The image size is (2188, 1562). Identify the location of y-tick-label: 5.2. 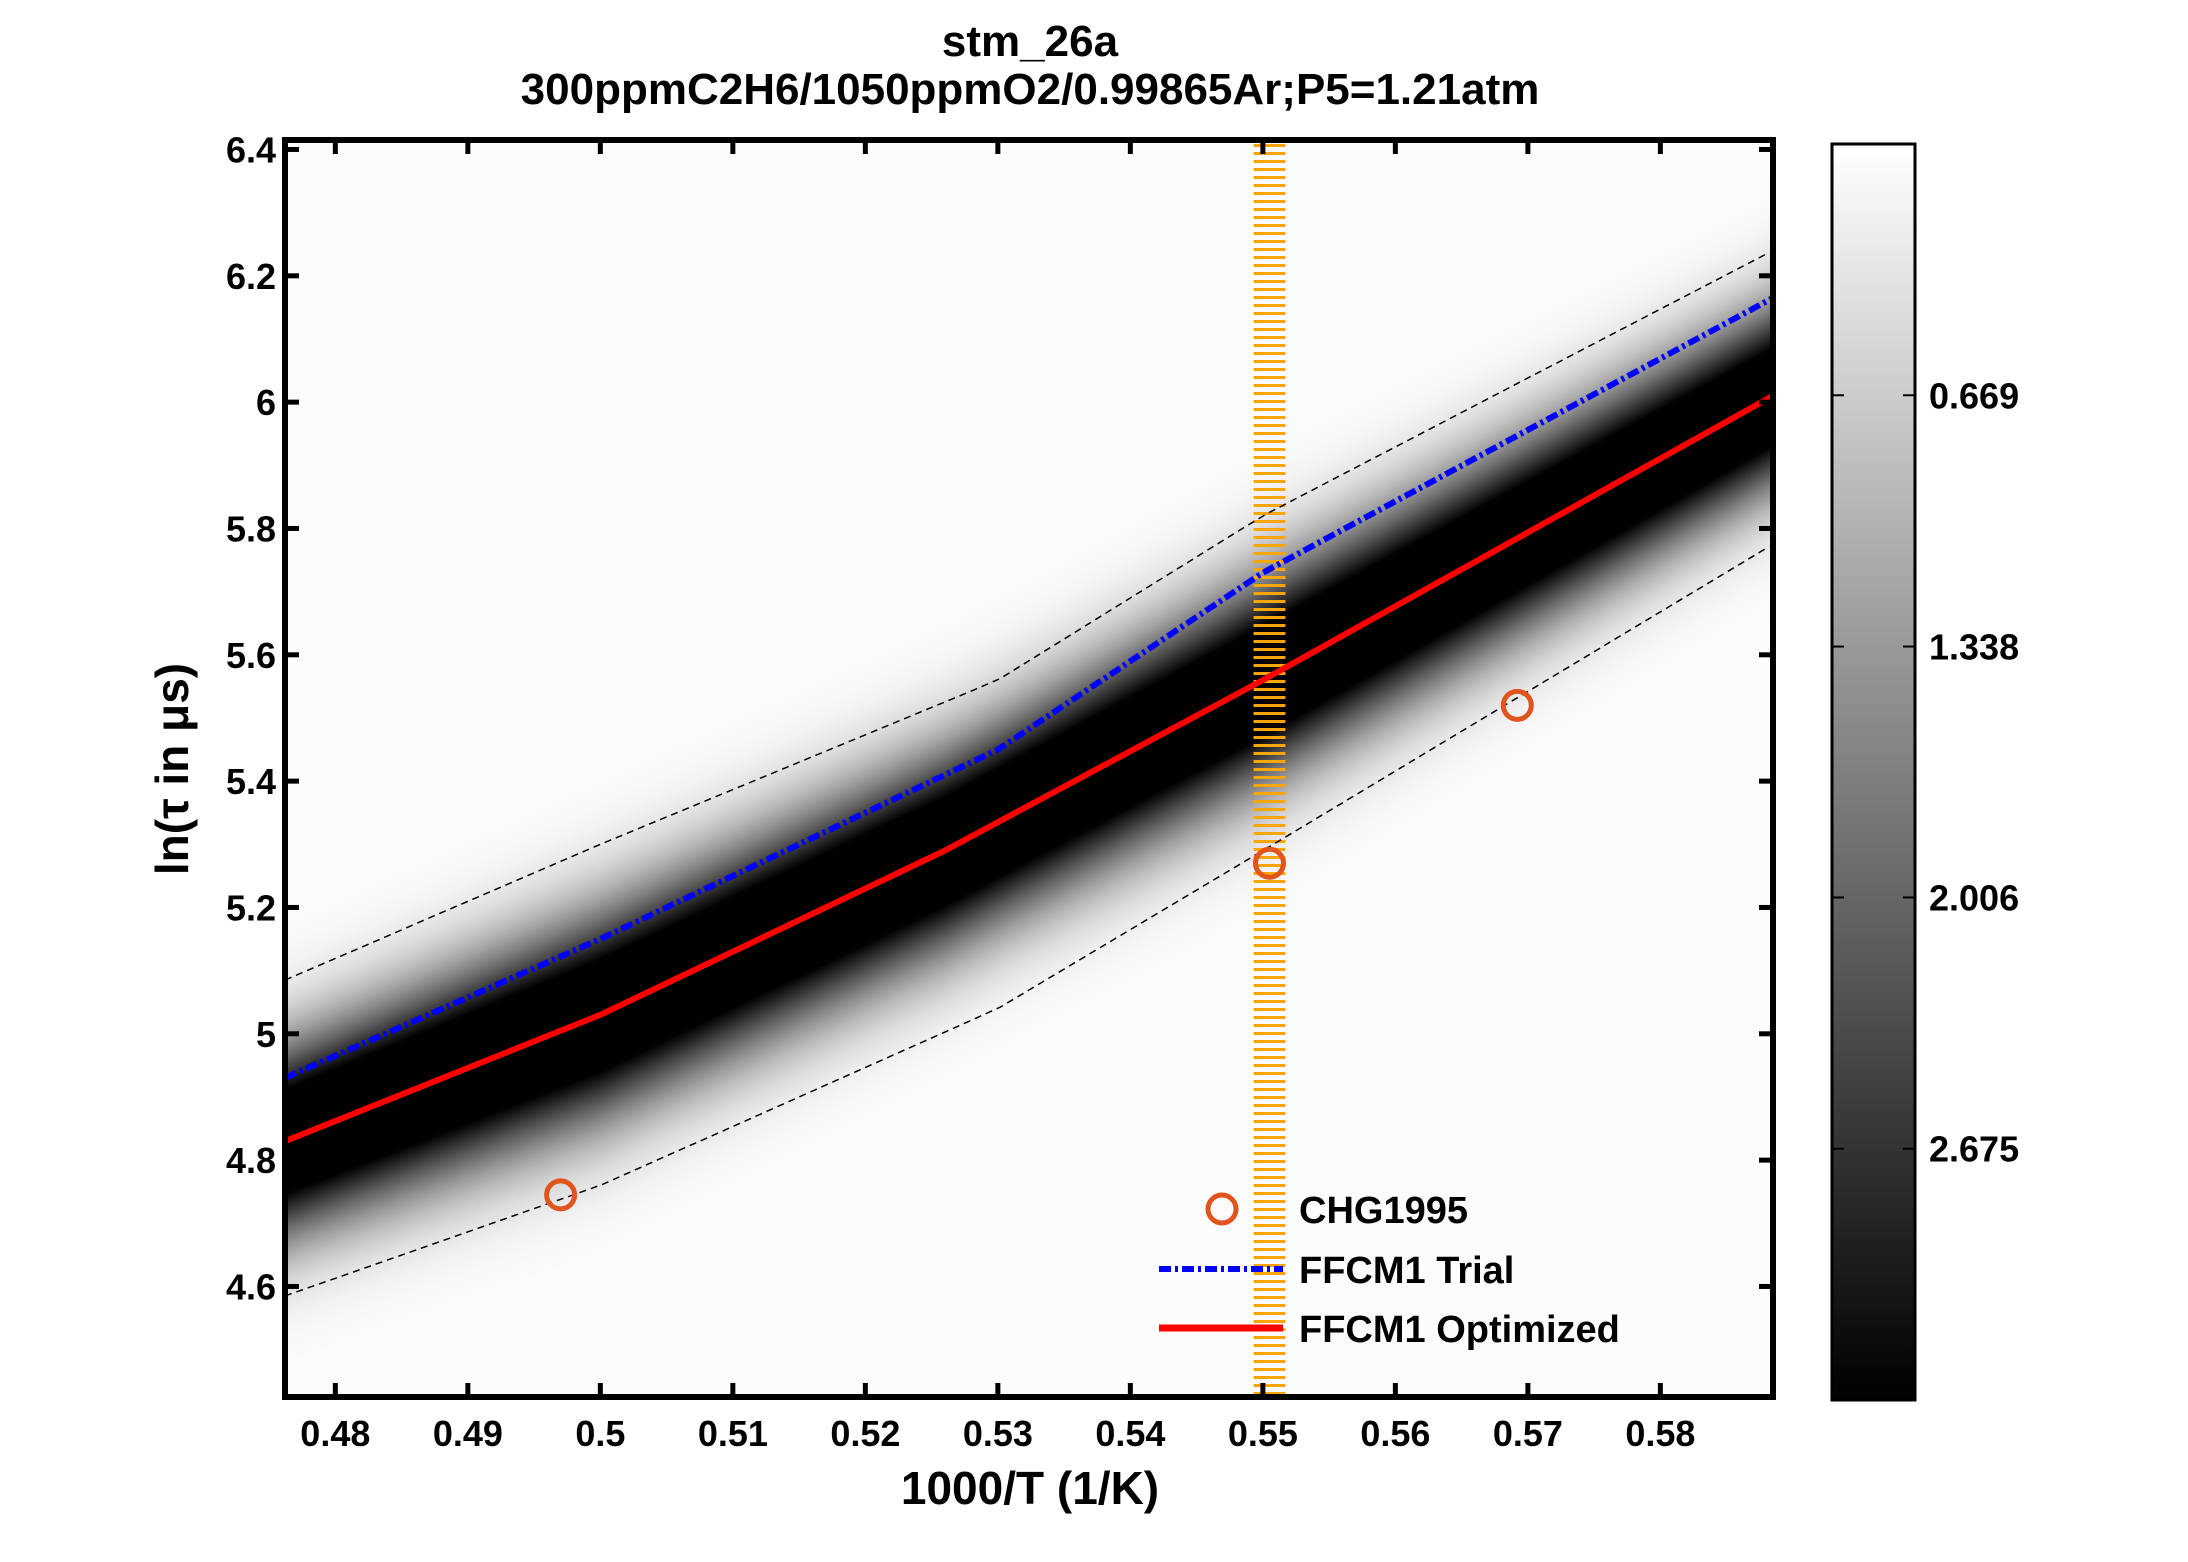
(251, 907).